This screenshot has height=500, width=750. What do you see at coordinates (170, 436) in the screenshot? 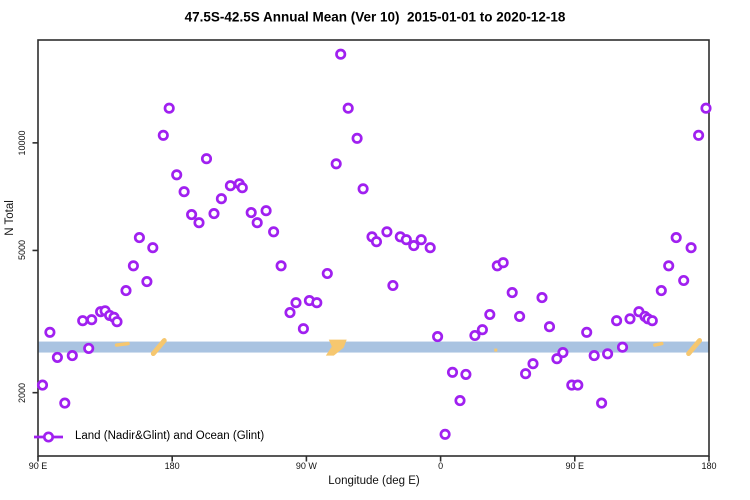
I see `legend-label: Land (Nadir&Glint) and Ocean (Glint)` at bounding box center [170, 436].